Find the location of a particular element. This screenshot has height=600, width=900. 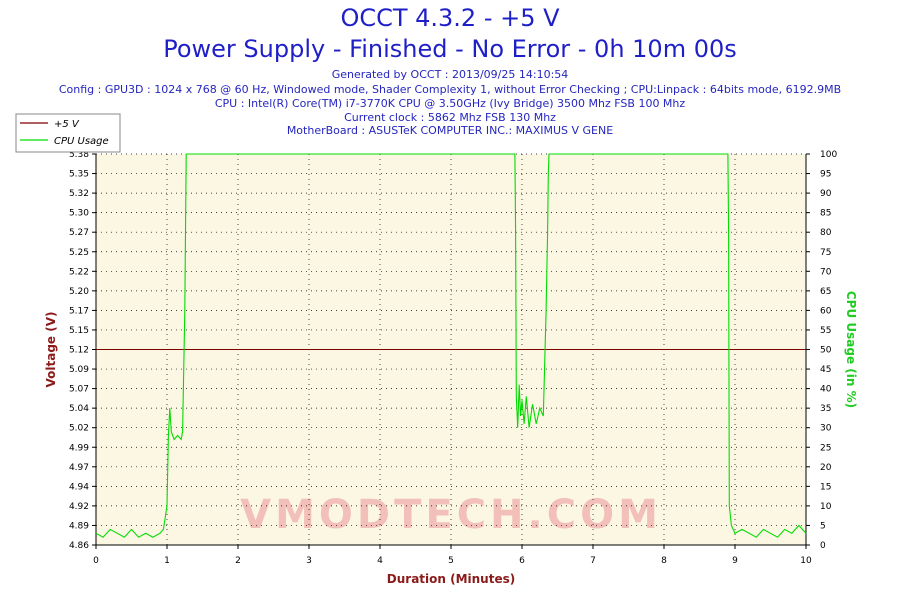

y-tick-label: 4.94 is located at coordinates (79, 487).